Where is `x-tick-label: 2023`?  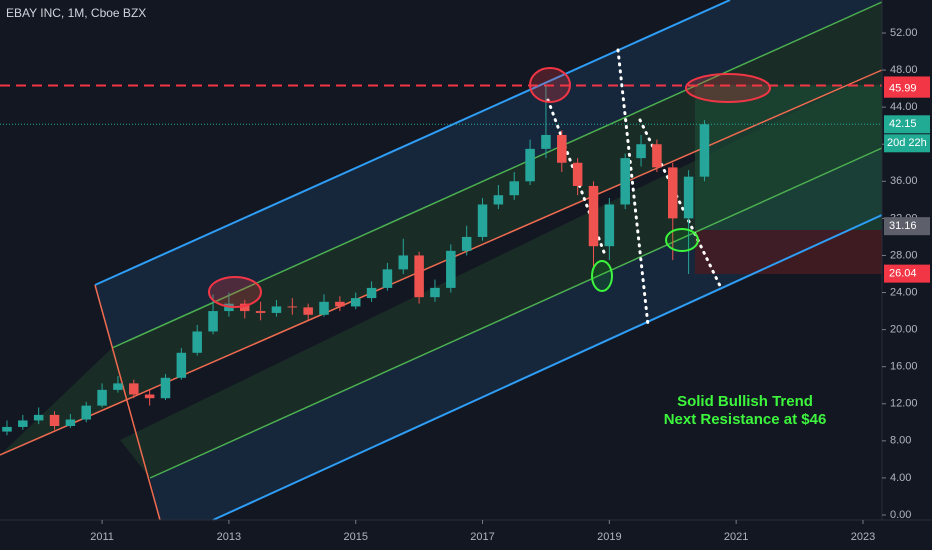
x-tick-label: 2023 is located at coordinates (863, 537).